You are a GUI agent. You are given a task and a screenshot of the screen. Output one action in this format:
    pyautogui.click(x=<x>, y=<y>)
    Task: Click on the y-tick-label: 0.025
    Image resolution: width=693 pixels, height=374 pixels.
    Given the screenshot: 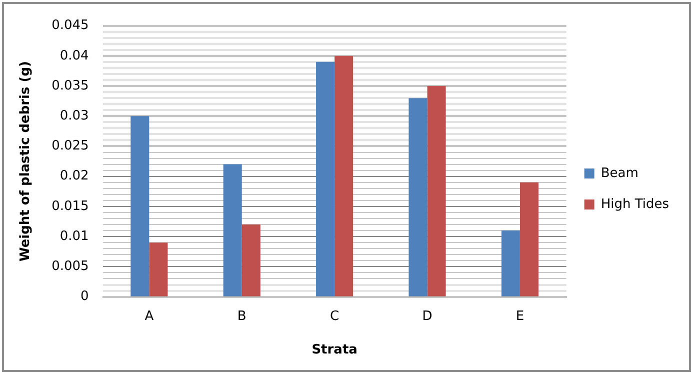 What is the action you would take?
    pyautogui.click(x=70, y=146)
    